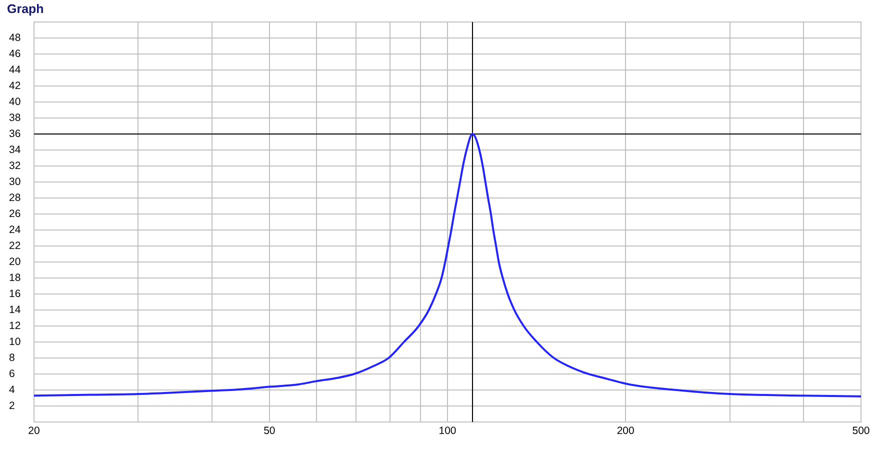  I want to click on y-tick-label: 28, so click(15, 198).